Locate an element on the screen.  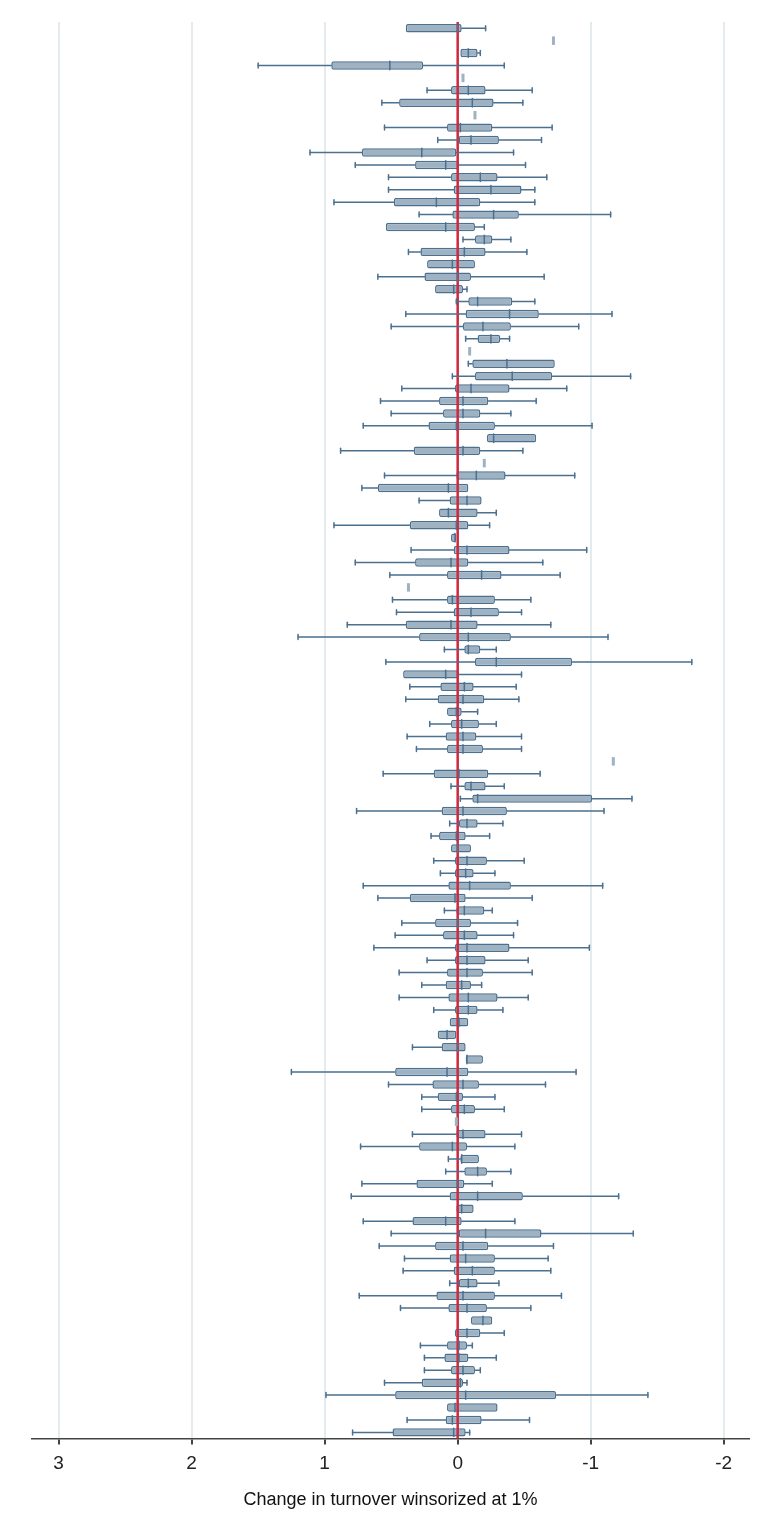
x-tick-label: 2 is located at coordinates (191, 1463).